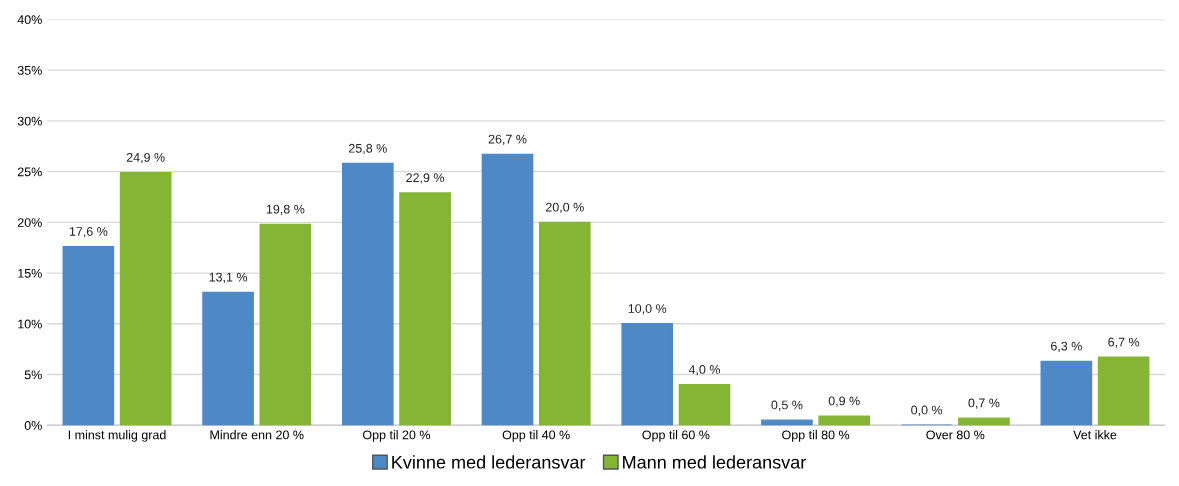  What do you see at coordinates (396, 436) in the screenshot?
I see `x-tick-label: Opp til 20 %` at bounding box center [396, 436].